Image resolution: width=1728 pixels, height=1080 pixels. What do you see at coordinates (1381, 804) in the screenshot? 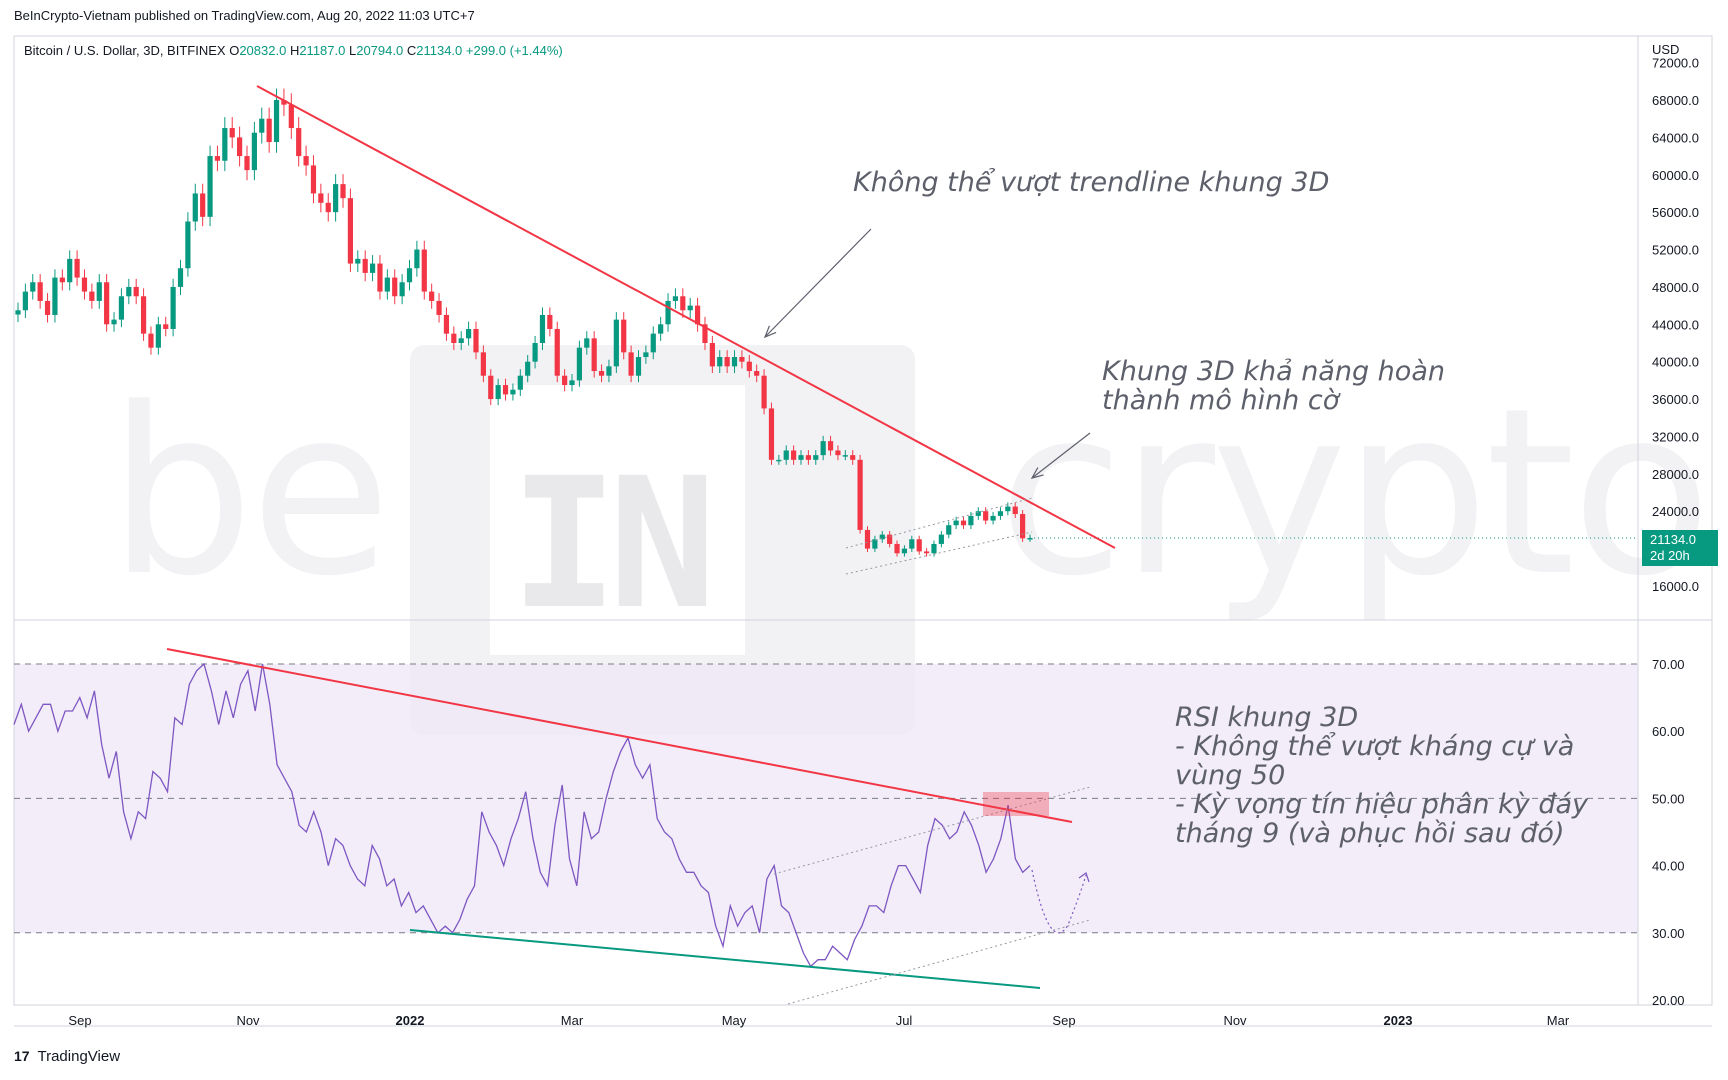
I see `annotation-rsi-line4: - Kỳ vọng tín hiệu phân kỳ đáy` at bounding box center [1381, 804].